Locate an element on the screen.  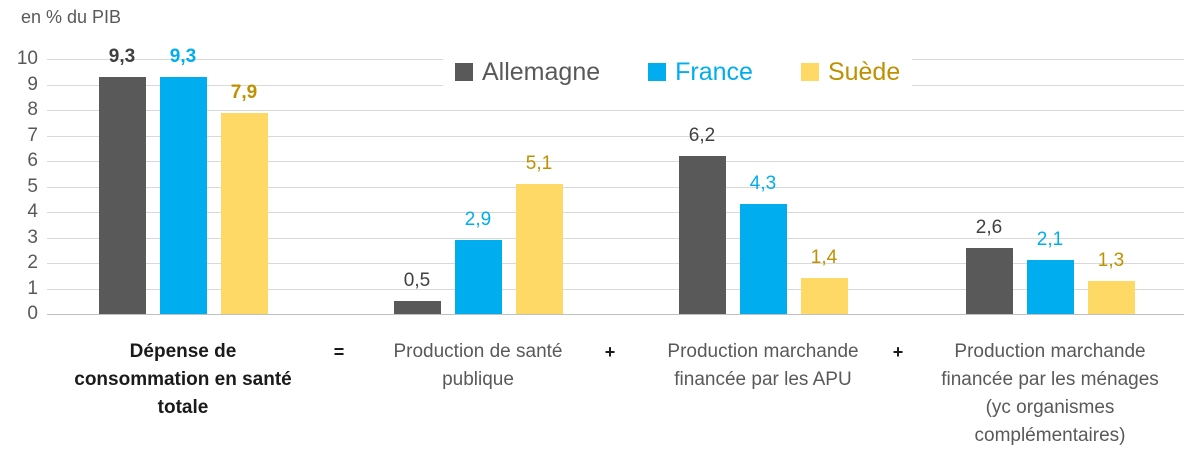
y-axis-tick-label: 9 is located at coordinates (32, 84).